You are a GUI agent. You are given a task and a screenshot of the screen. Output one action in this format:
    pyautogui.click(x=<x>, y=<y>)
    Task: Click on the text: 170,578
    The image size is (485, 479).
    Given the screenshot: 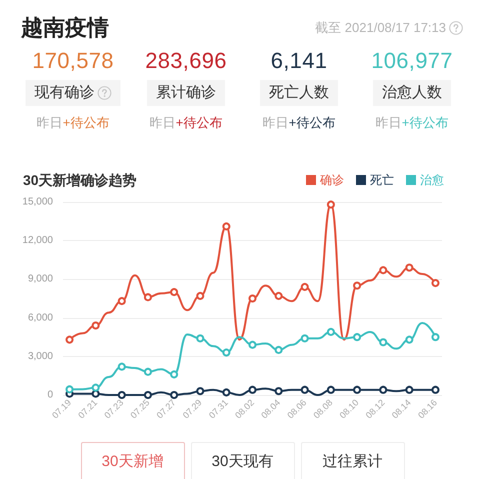 What is the action you would take?
    pyautogui.click(x=73, y=61)
    